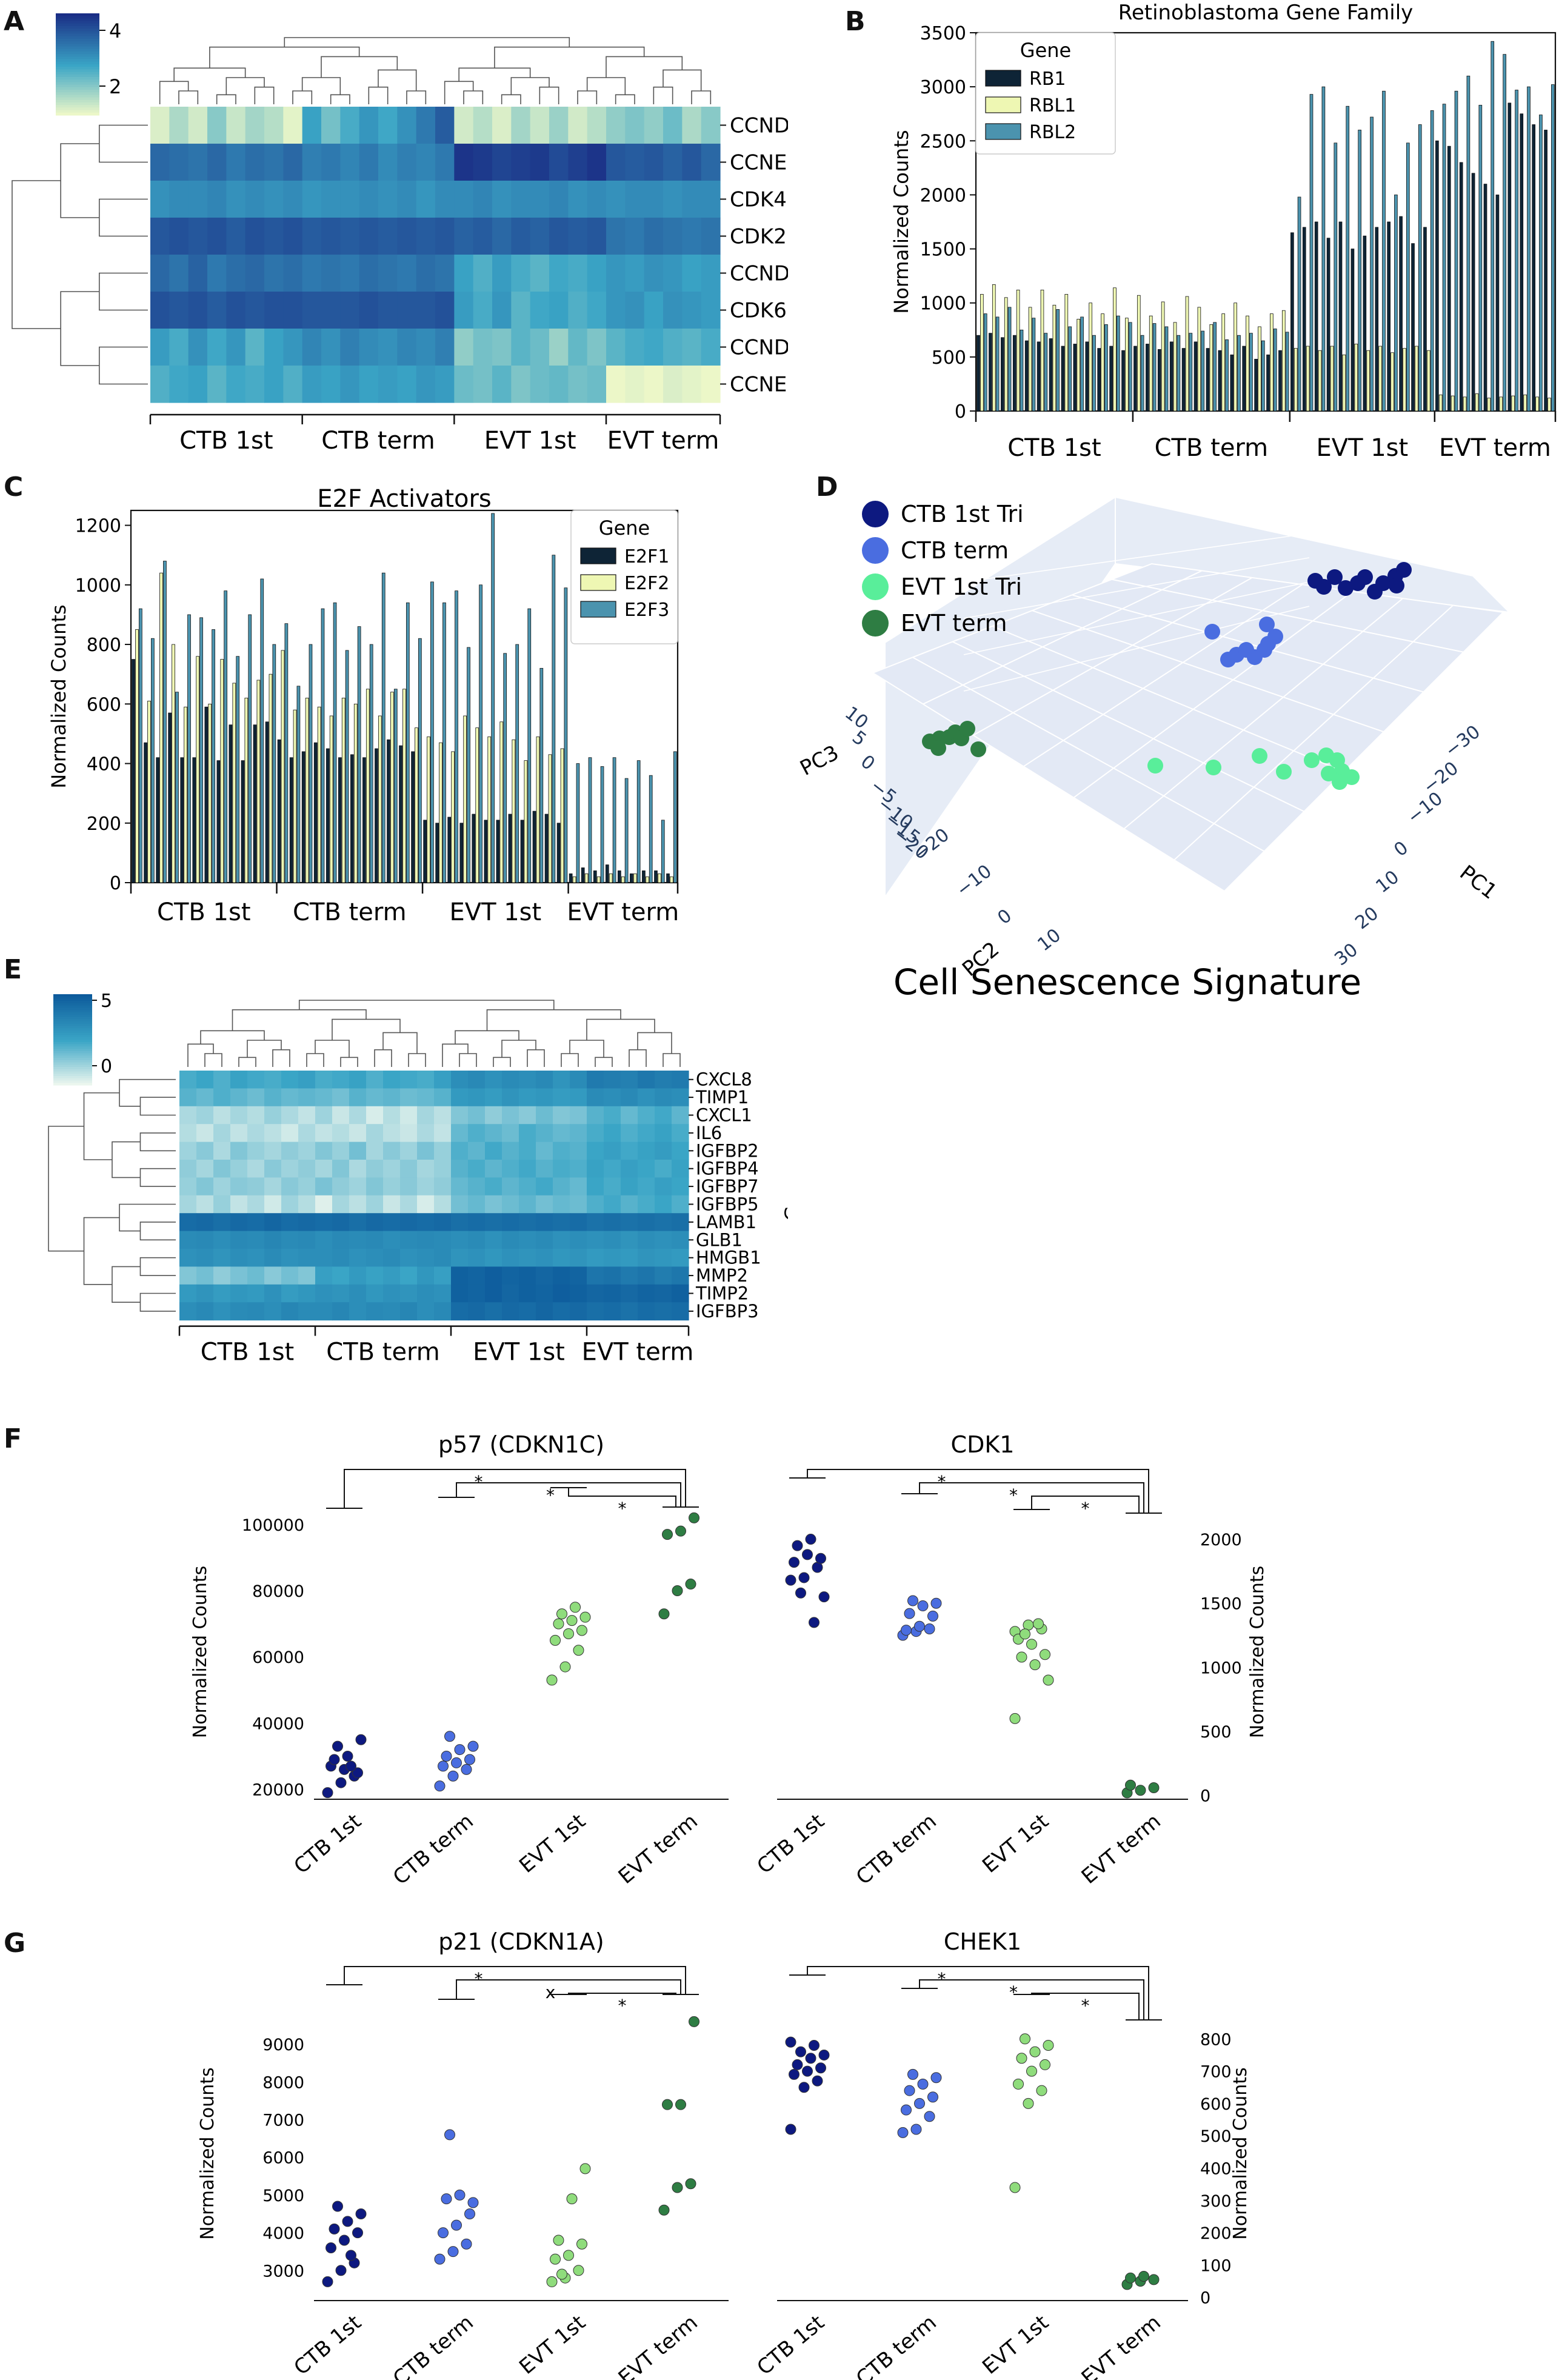  What do you see at coordinates (1213, 694) in the screenshot?
I see `grid-line` at bounding box center [1213, 694].